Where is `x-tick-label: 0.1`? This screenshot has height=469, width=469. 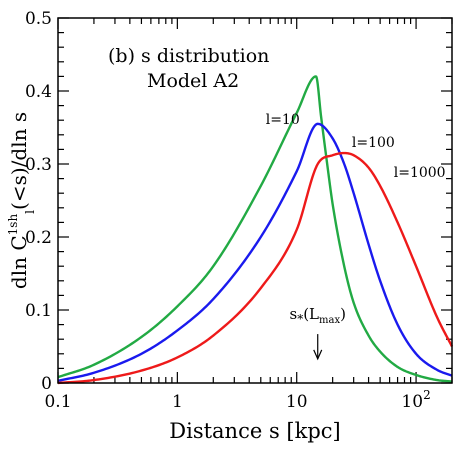 x-tick-label: 0.1 is located at coordinates (57, 402).